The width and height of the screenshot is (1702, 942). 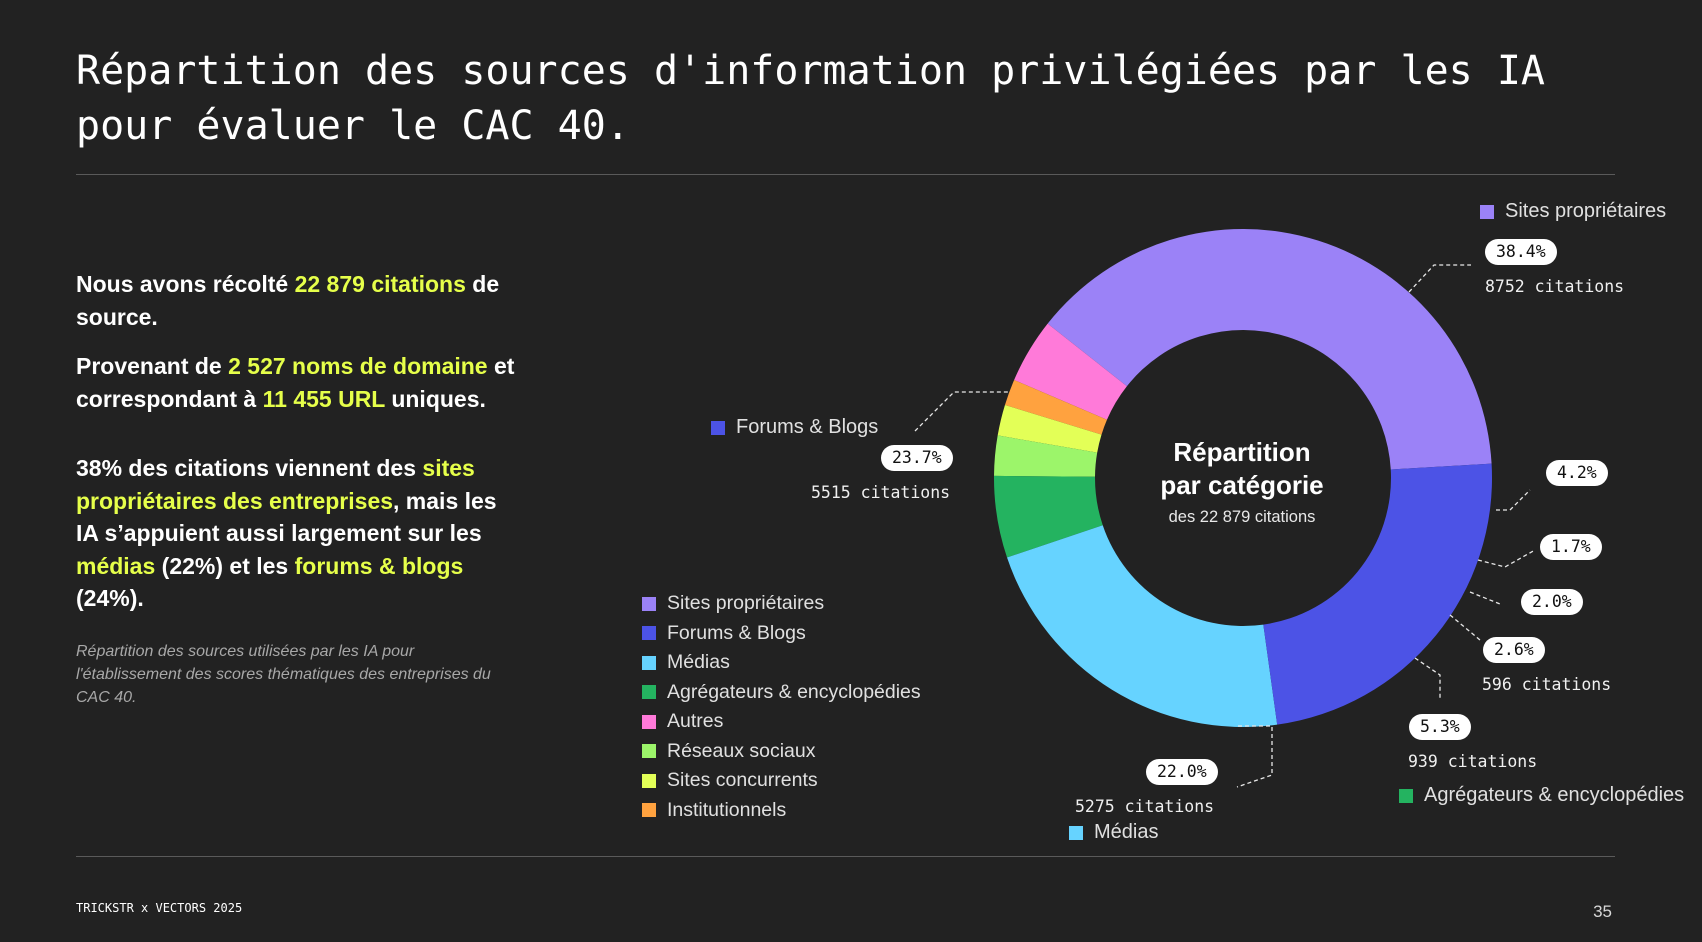 What do you see at coordinates (781, 663) in the screenshot?
I see `legend-item: Médias` at bounding box center [781, 663].